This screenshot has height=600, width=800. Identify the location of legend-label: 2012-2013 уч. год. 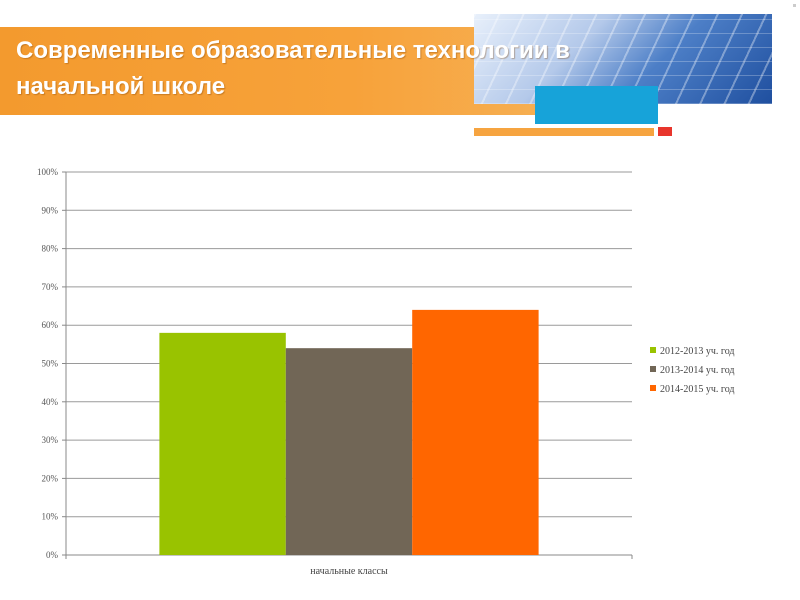
(697, 351).